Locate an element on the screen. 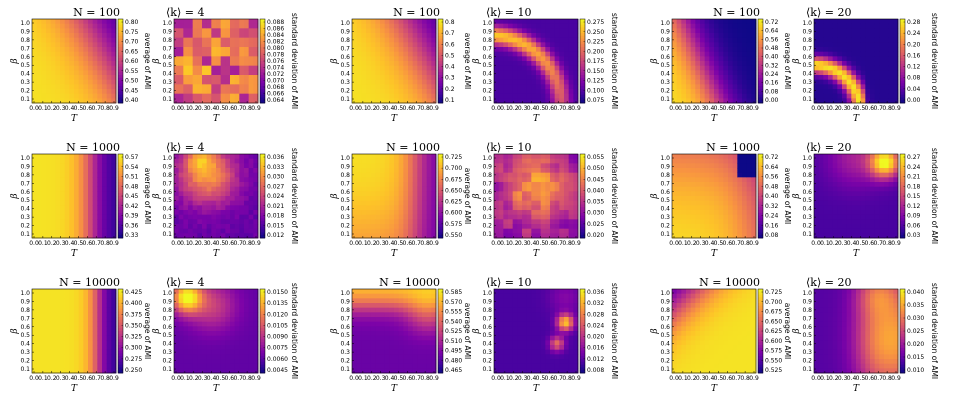 The width and height of the screenshot is (955, 403). x-tick-label: 0.9 is located at coordinates (576, 243).